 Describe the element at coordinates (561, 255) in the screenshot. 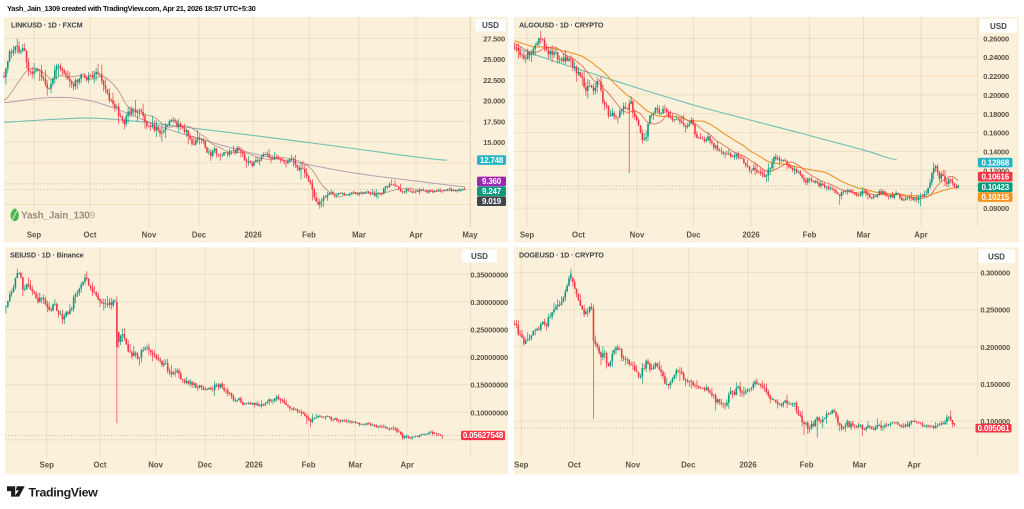

I see `svg-text: DOGEUSD · 1D · CRYPTO` at that location.